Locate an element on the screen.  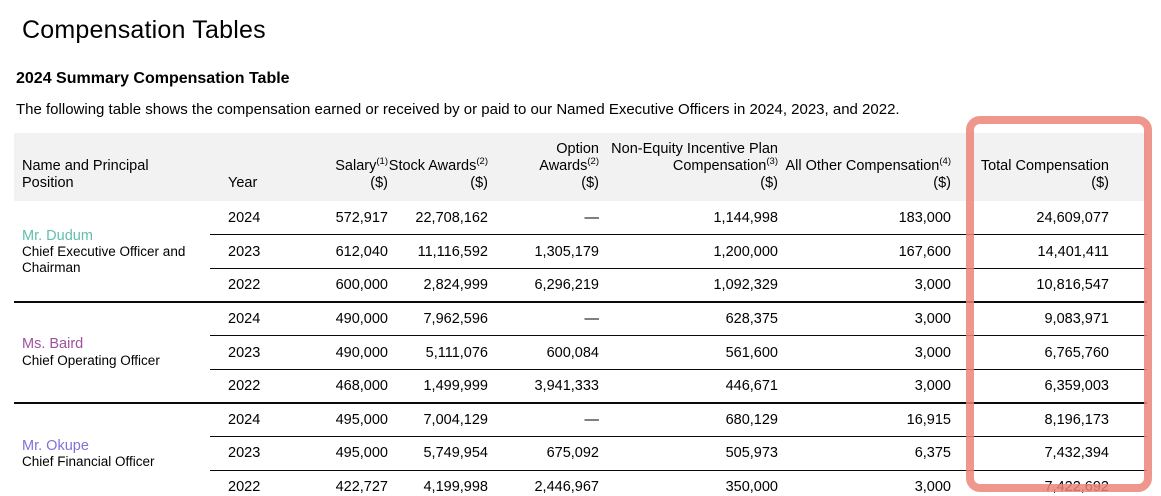
executive-name: Ms. Baird is located at coordinates (53, 344).